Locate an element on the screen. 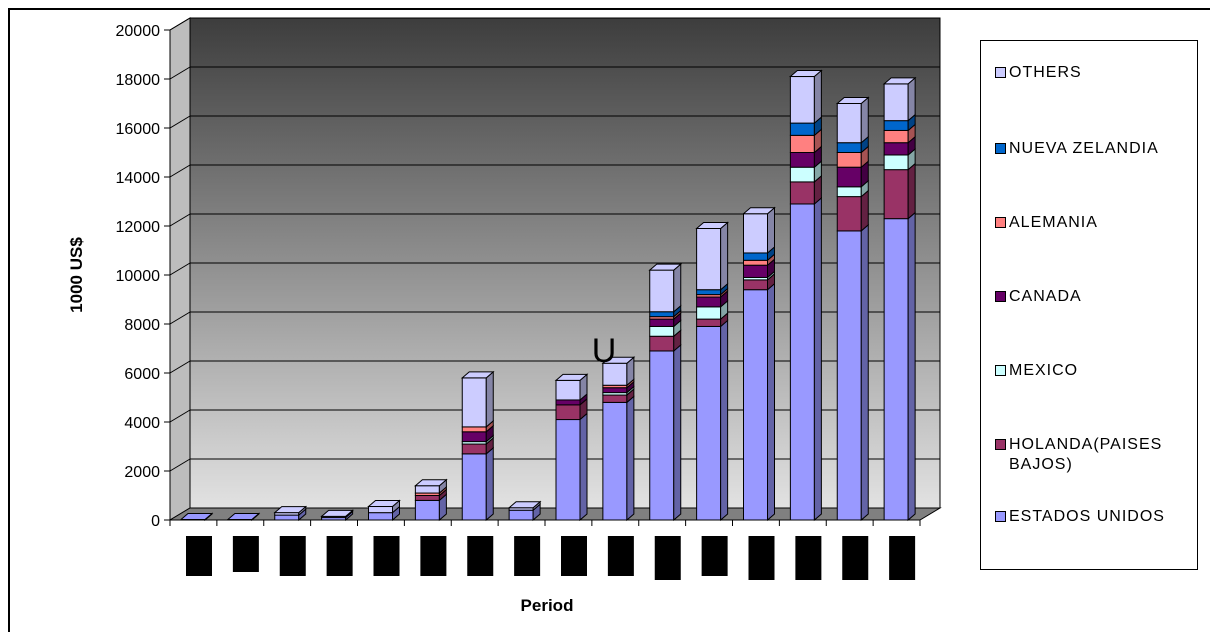  y-tick-label: 12000 is located at coordinates (138, 227).